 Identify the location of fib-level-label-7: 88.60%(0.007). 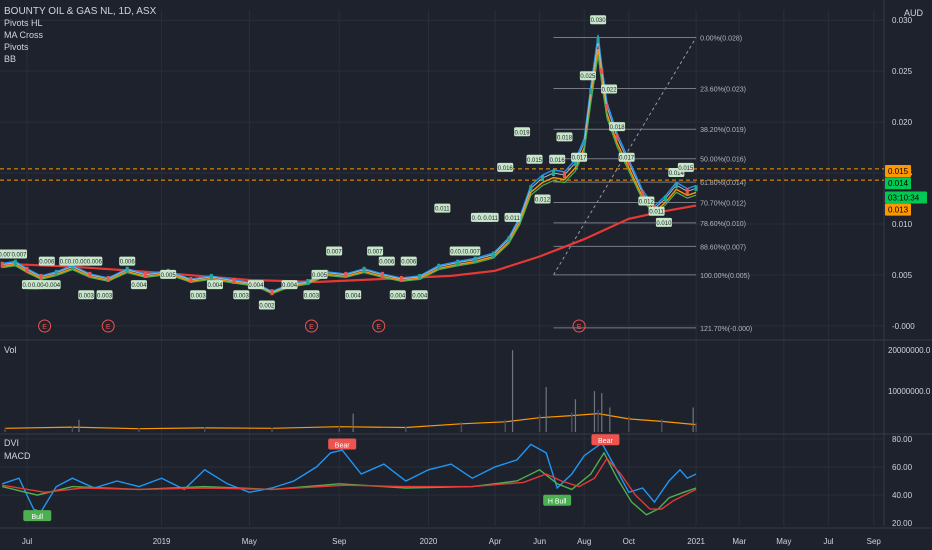
(723, 247).